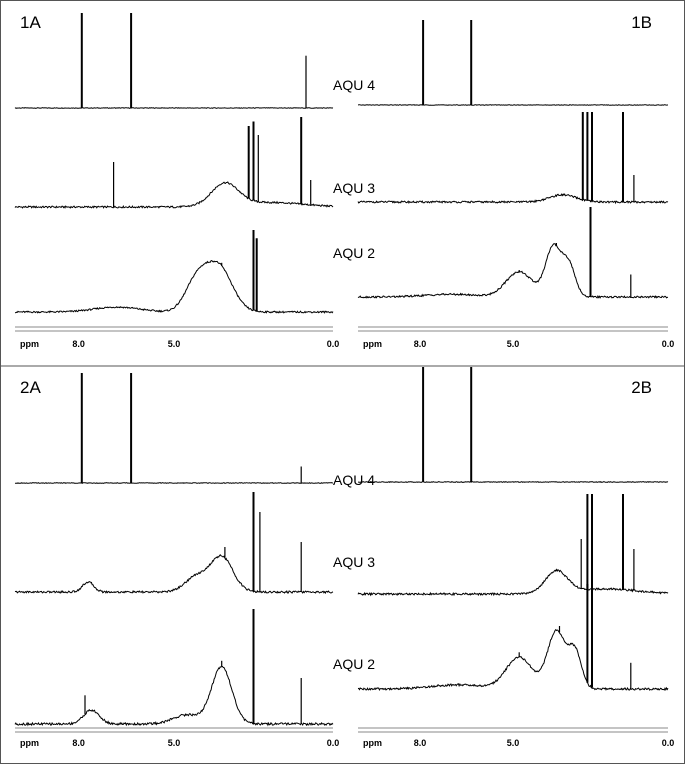  I want to click on panel-label: 1B, so click(641, 22).